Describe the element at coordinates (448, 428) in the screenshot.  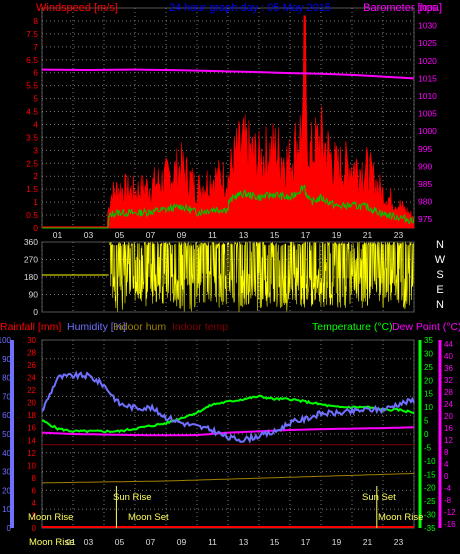
I see `dew-tick: 16` at that location.